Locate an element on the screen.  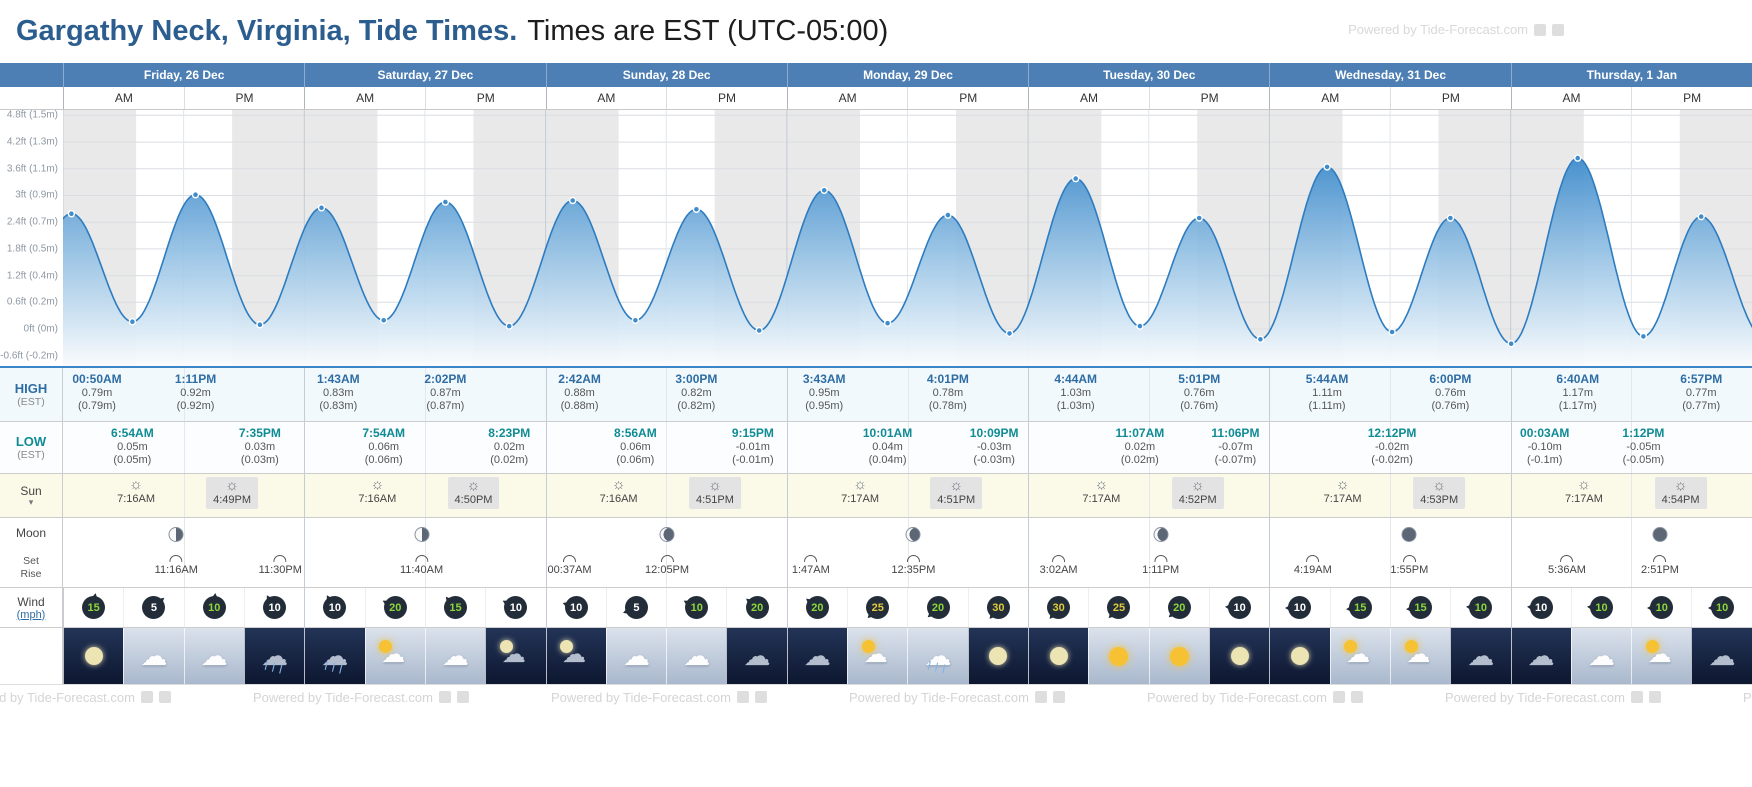
moonrise-entry: 00:37AM is located at coordinates (570, 565).